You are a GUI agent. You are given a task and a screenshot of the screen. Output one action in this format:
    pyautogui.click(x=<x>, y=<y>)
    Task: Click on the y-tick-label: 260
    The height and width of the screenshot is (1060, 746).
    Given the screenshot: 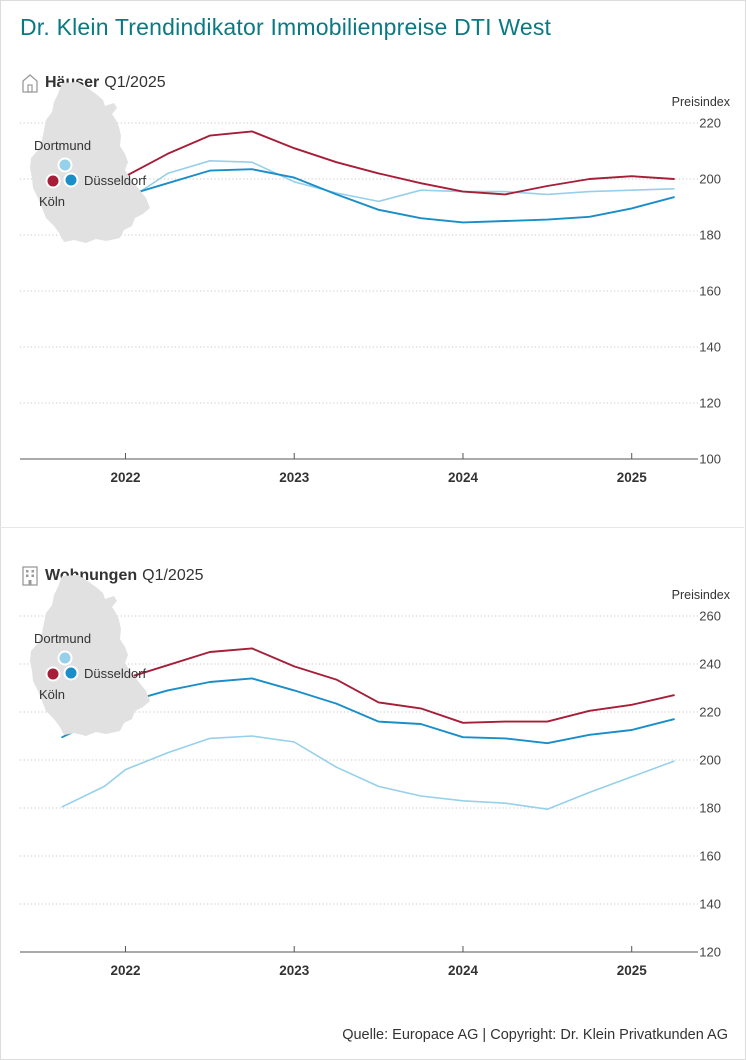 What is the action you would take?
    pyautogui.click(x=710, y=616)
    